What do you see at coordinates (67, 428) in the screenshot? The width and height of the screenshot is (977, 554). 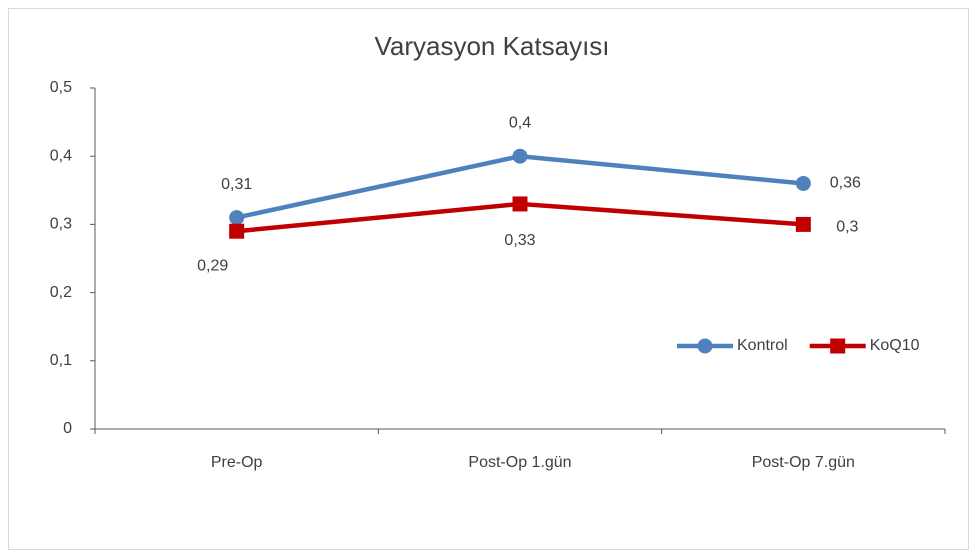 I see `y-tick-label: 0` at bounding box center [67, 428].